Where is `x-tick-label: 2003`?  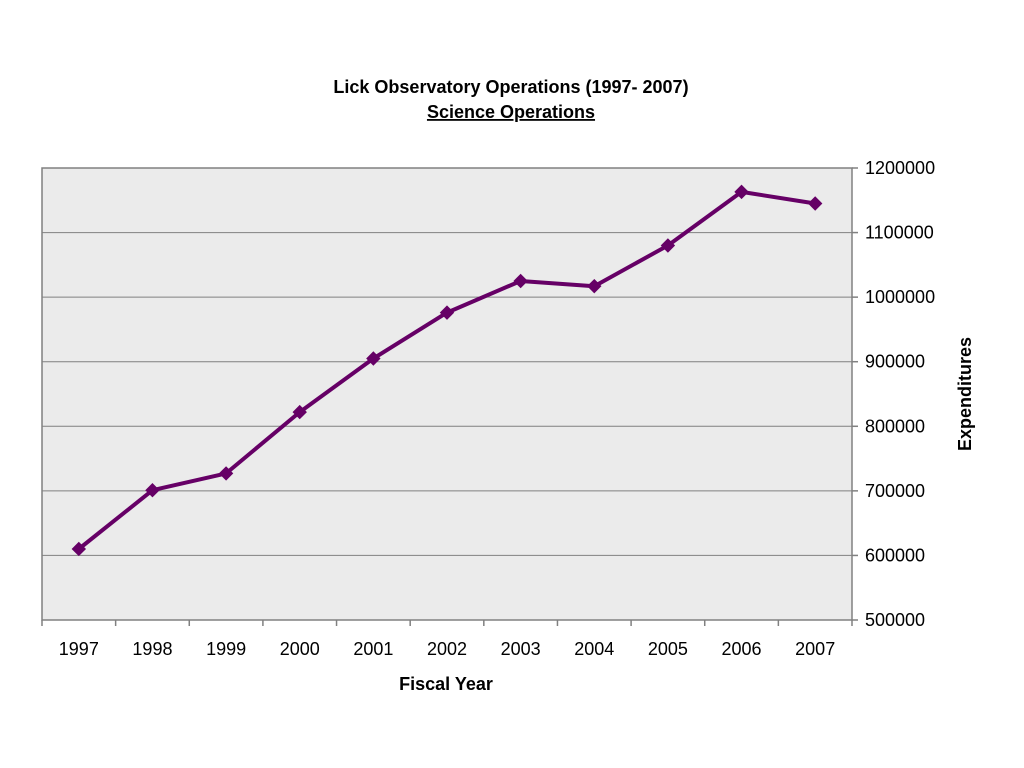
x-tick-label: 2003 is located at coordinates (521, 649).